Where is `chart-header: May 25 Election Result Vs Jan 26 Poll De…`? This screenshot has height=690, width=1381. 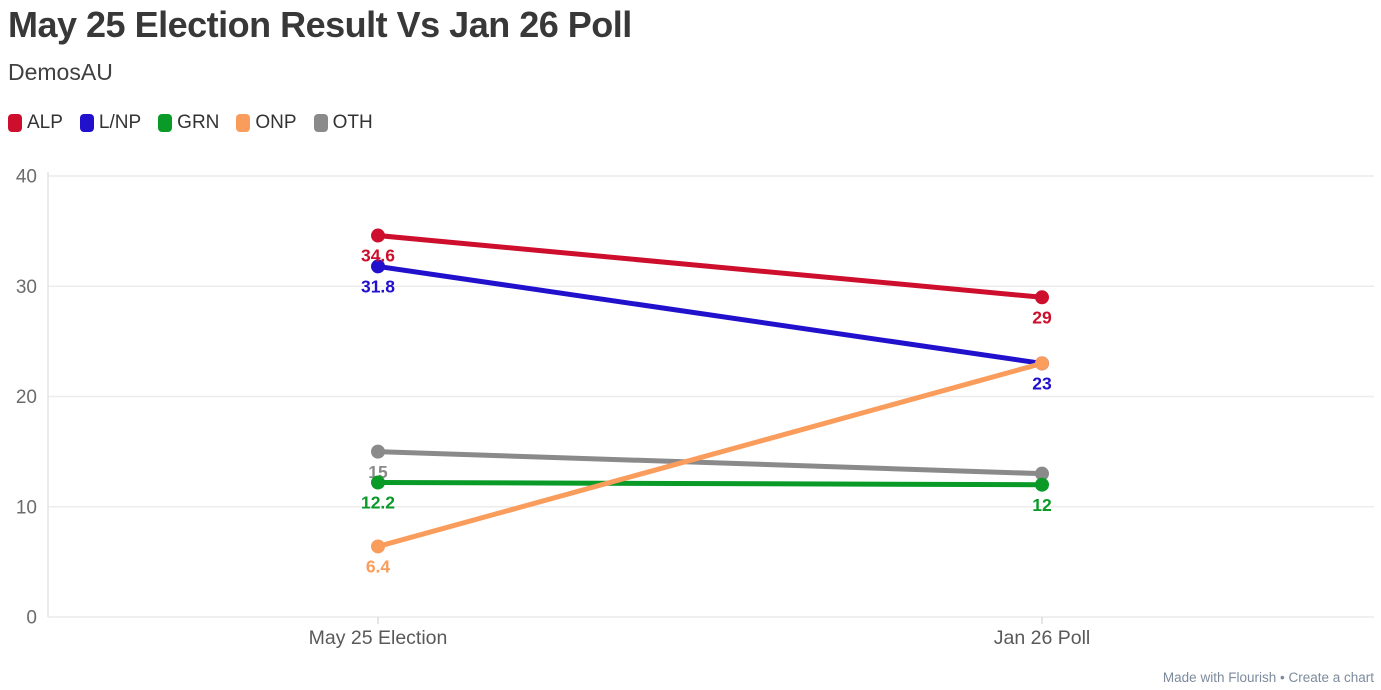
chart-header: May 25 Election Result Vs Jan 26 Poll De… is located at coordinates (320, 43).